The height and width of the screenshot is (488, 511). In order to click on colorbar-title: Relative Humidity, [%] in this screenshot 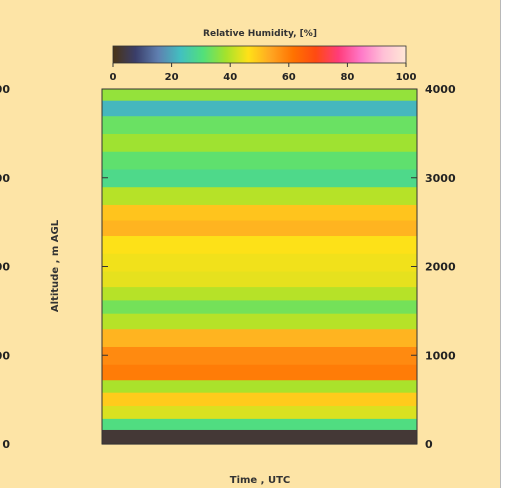, I will do `click(260, 34)`.